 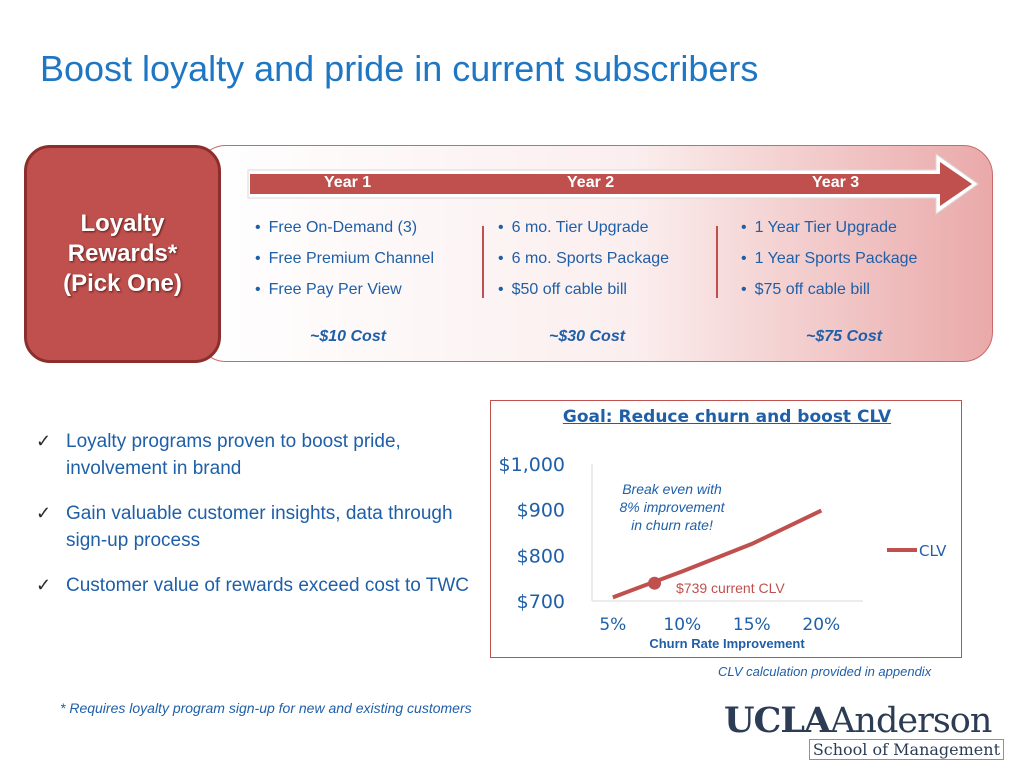 I want to click on x-tick-label: 15%, so click(x=752, y=625).